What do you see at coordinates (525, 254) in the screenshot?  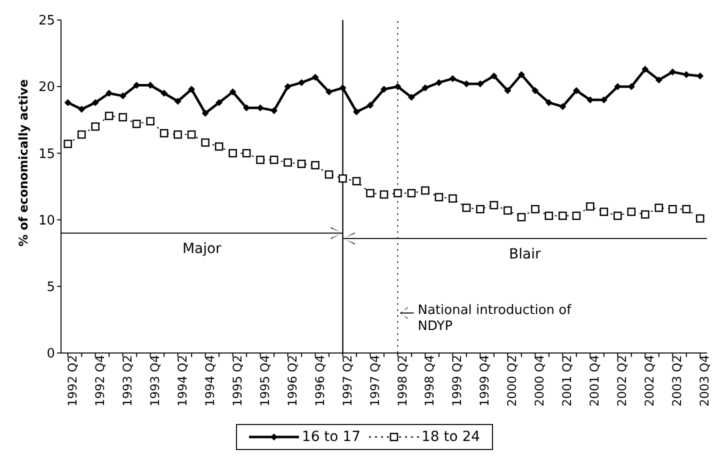 I see `annotation: Blair` at bounding box center [525, 254].